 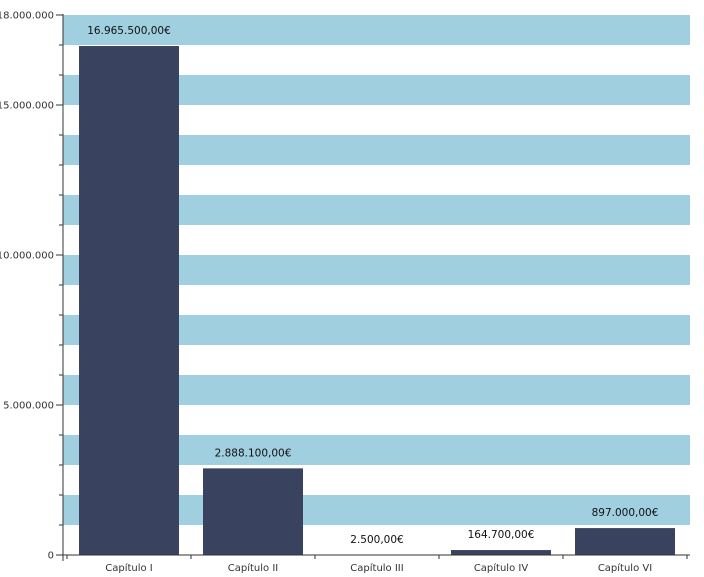 I want to click on y-tick-label: 18.000.000, so click(x=27, y=16).